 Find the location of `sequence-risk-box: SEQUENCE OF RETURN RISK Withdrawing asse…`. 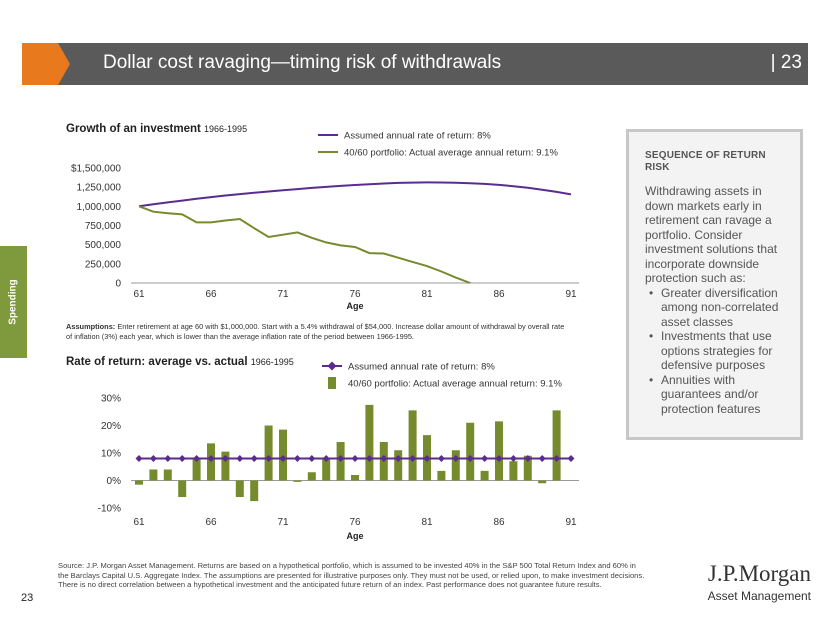

sequence-risk-box: SEQUENCE OF RETURN RISK Withdrawing asse… is located at coordinates (714, 284).